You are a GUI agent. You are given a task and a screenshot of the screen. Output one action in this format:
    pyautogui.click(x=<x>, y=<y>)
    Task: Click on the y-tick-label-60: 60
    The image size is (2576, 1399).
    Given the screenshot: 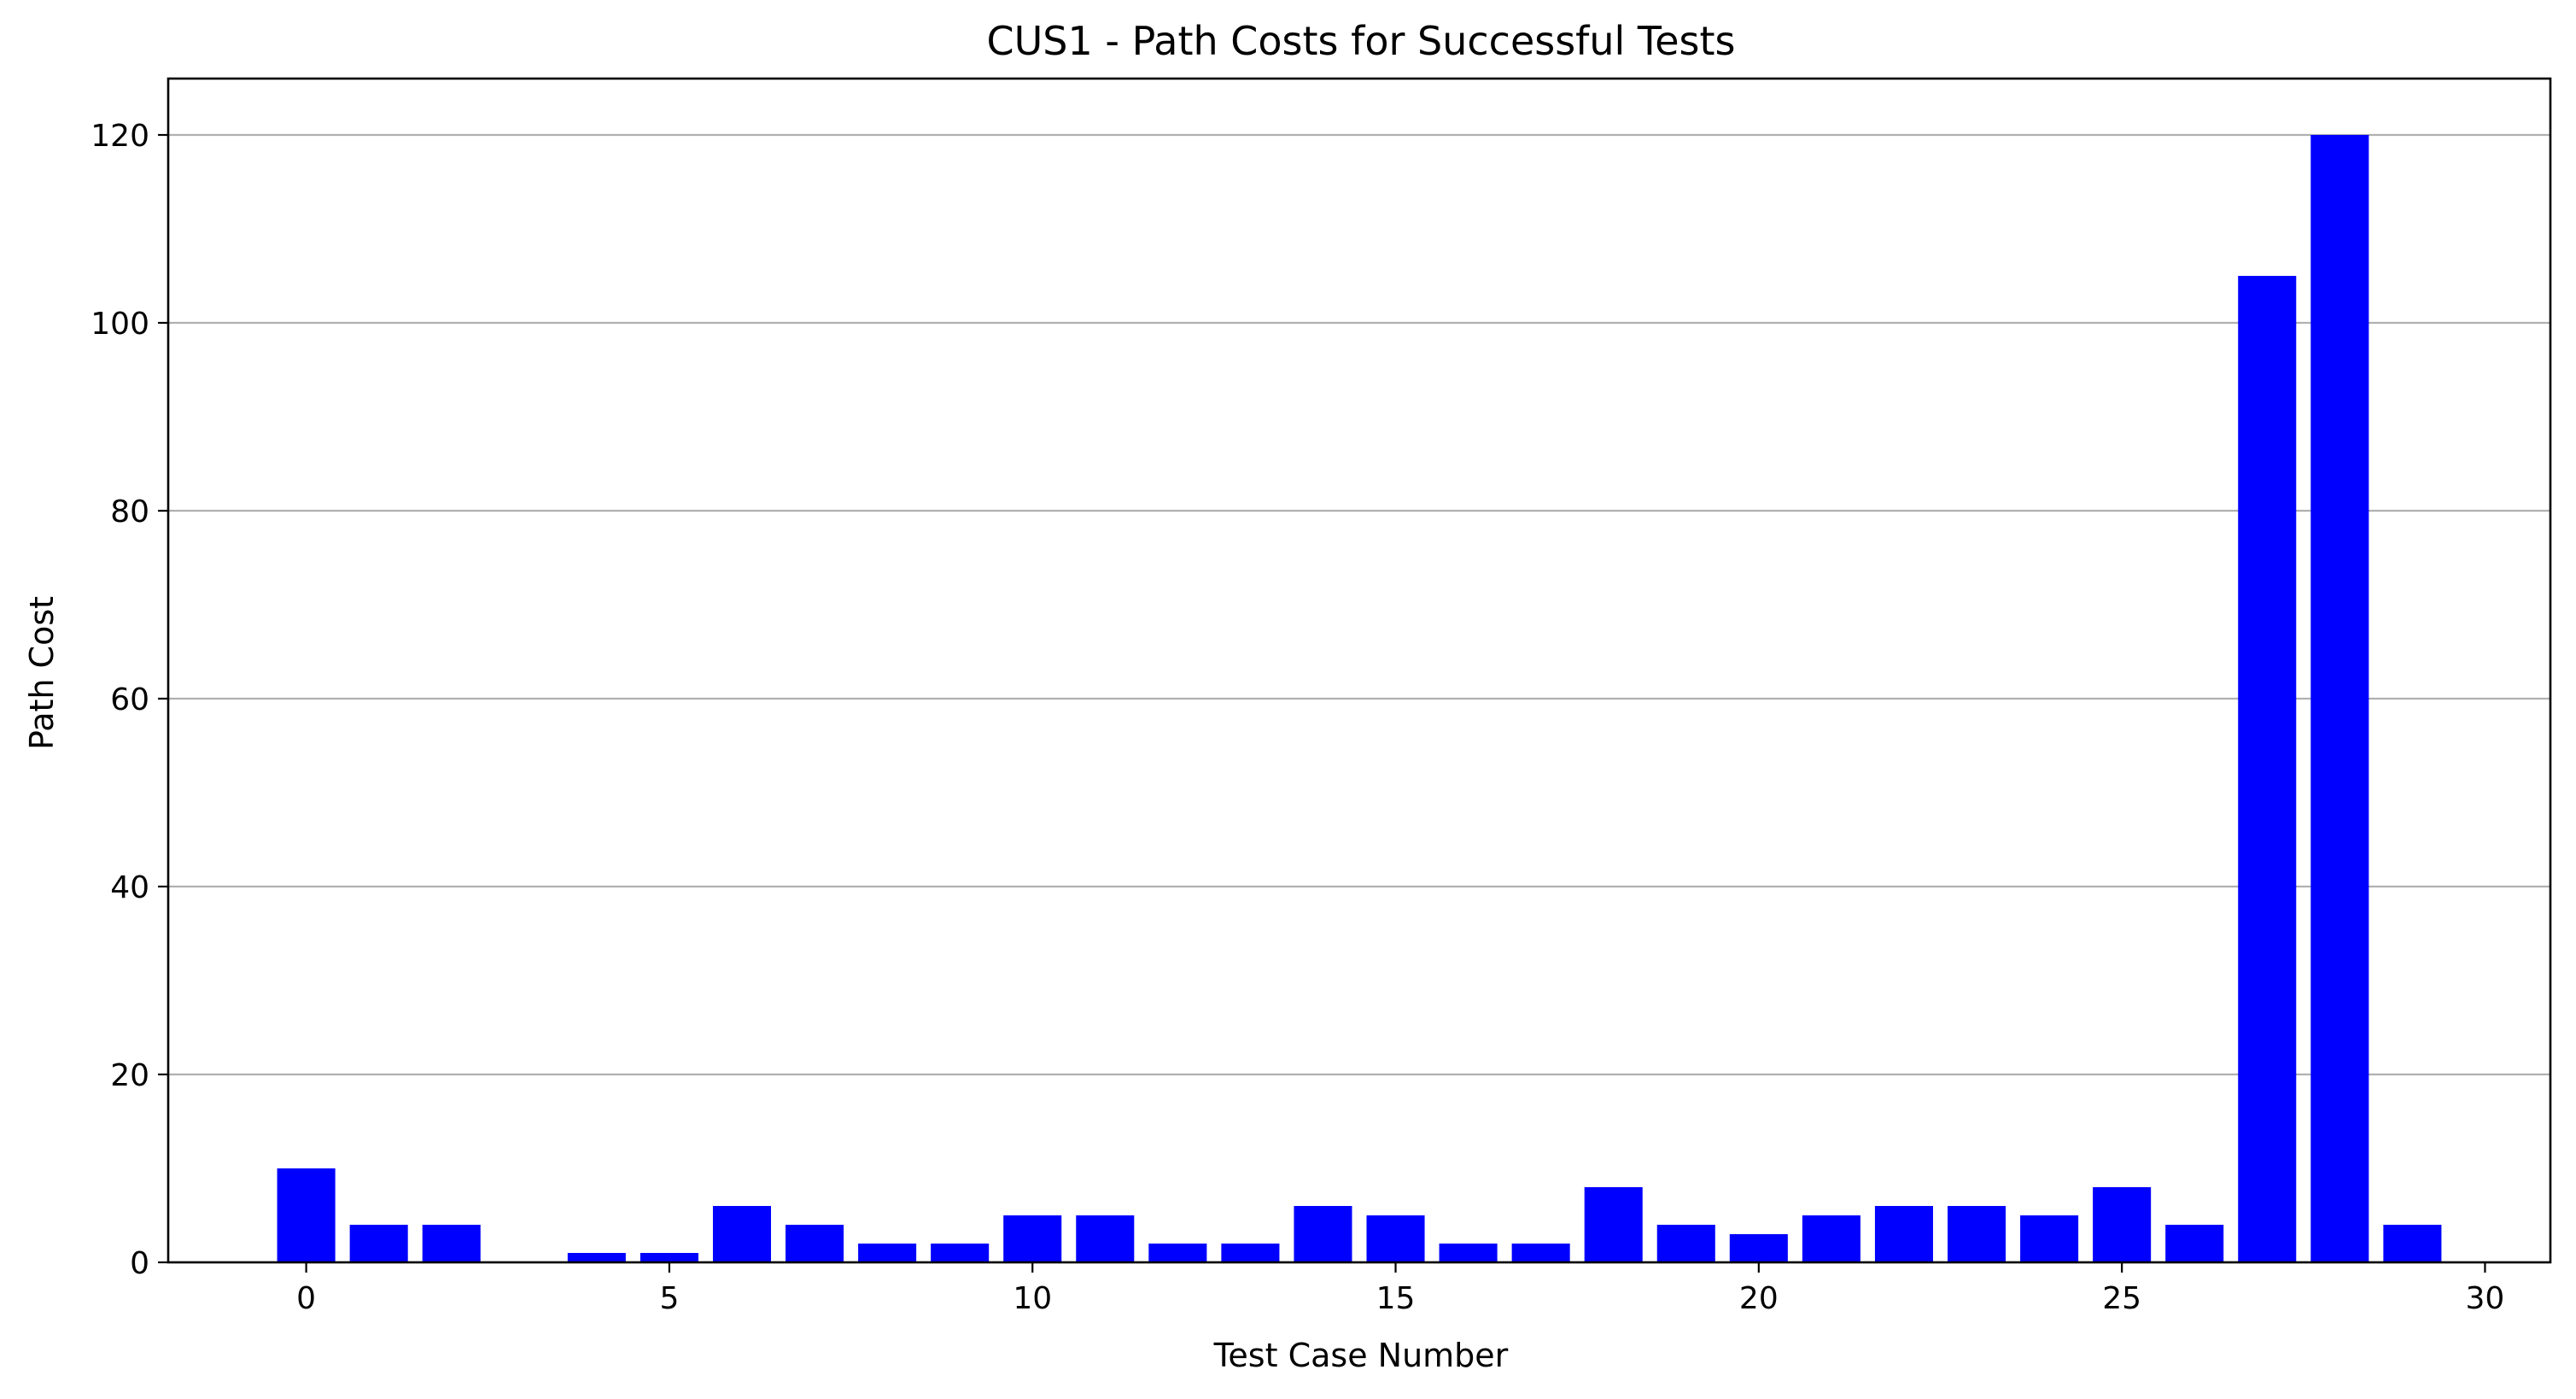 What is the action you would take?
    pyautogui.click(x=129, y=700)
    